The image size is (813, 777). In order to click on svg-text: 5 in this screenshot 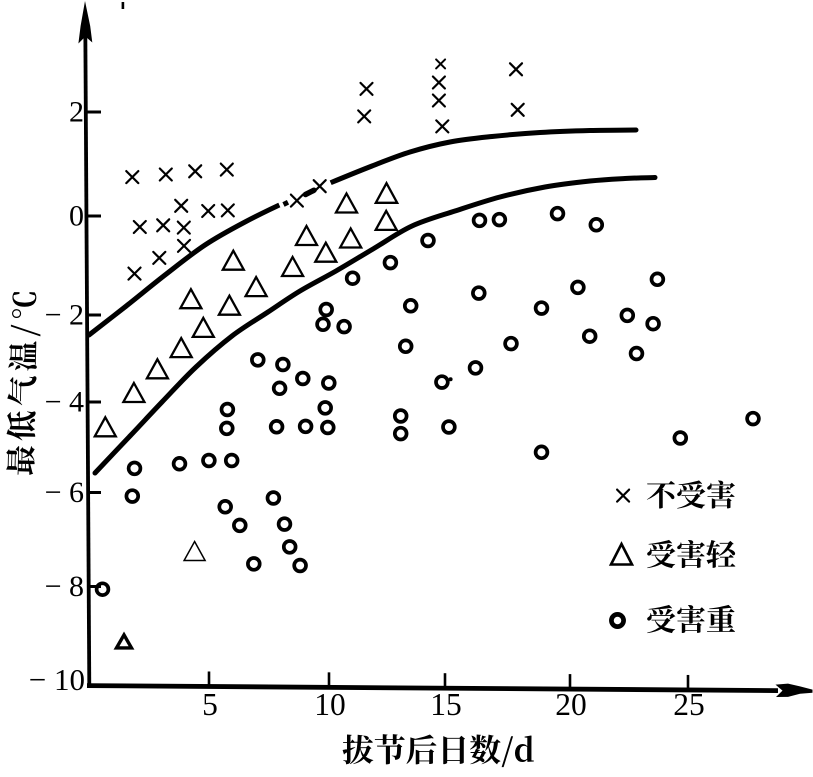, I will do `click(210, 704)`.